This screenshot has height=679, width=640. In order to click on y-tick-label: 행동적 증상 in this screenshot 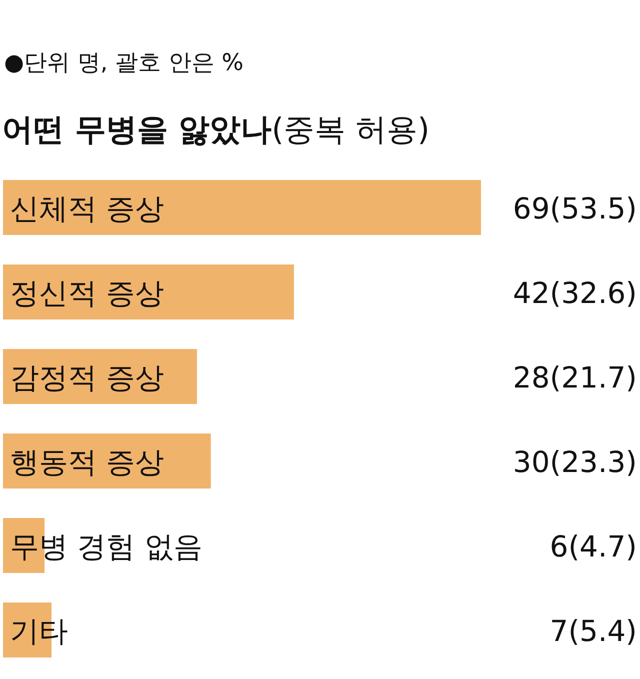, I will do `click(87, 462)`.